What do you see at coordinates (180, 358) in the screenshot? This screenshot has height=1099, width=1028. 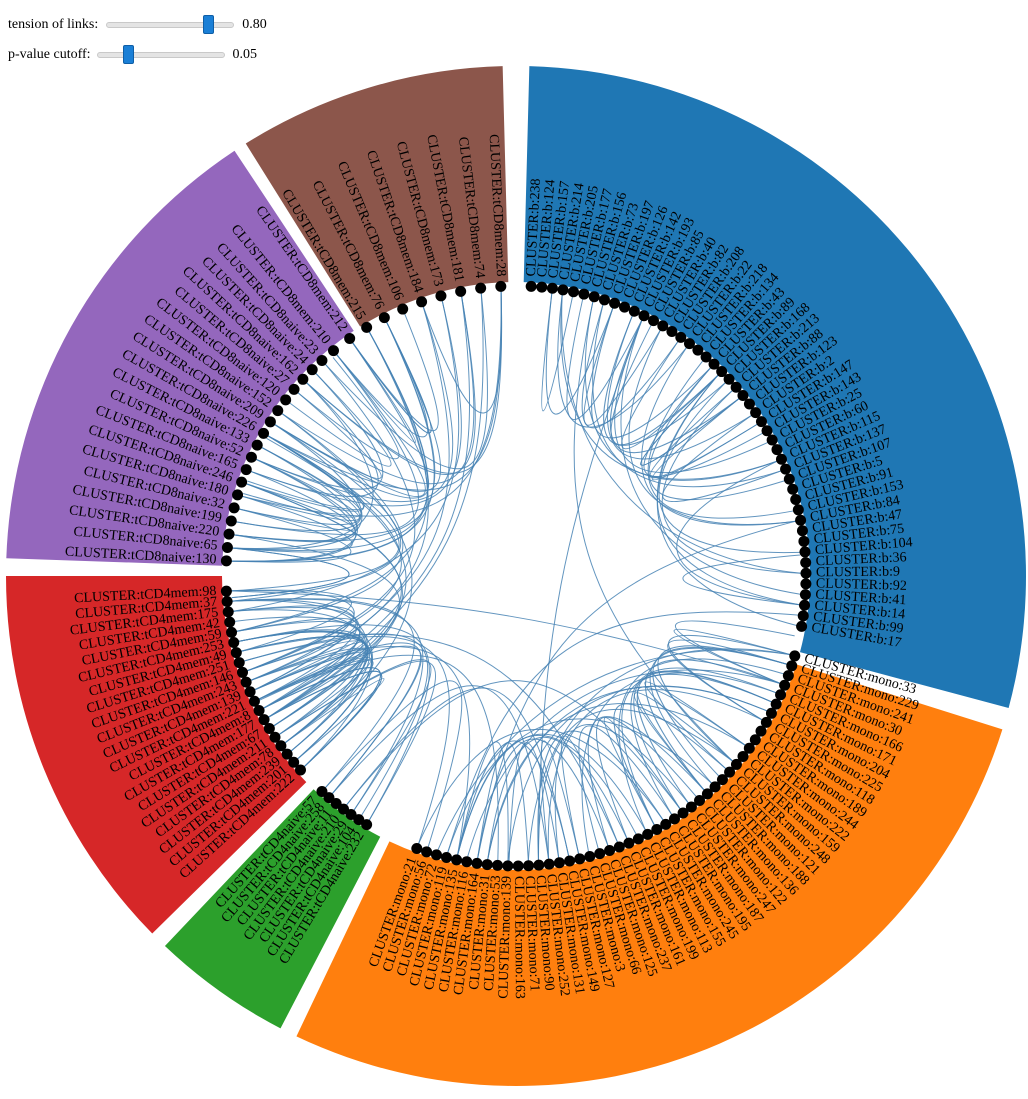 I see `group-arc-tCD8naive` at bounding box center [180, 358].